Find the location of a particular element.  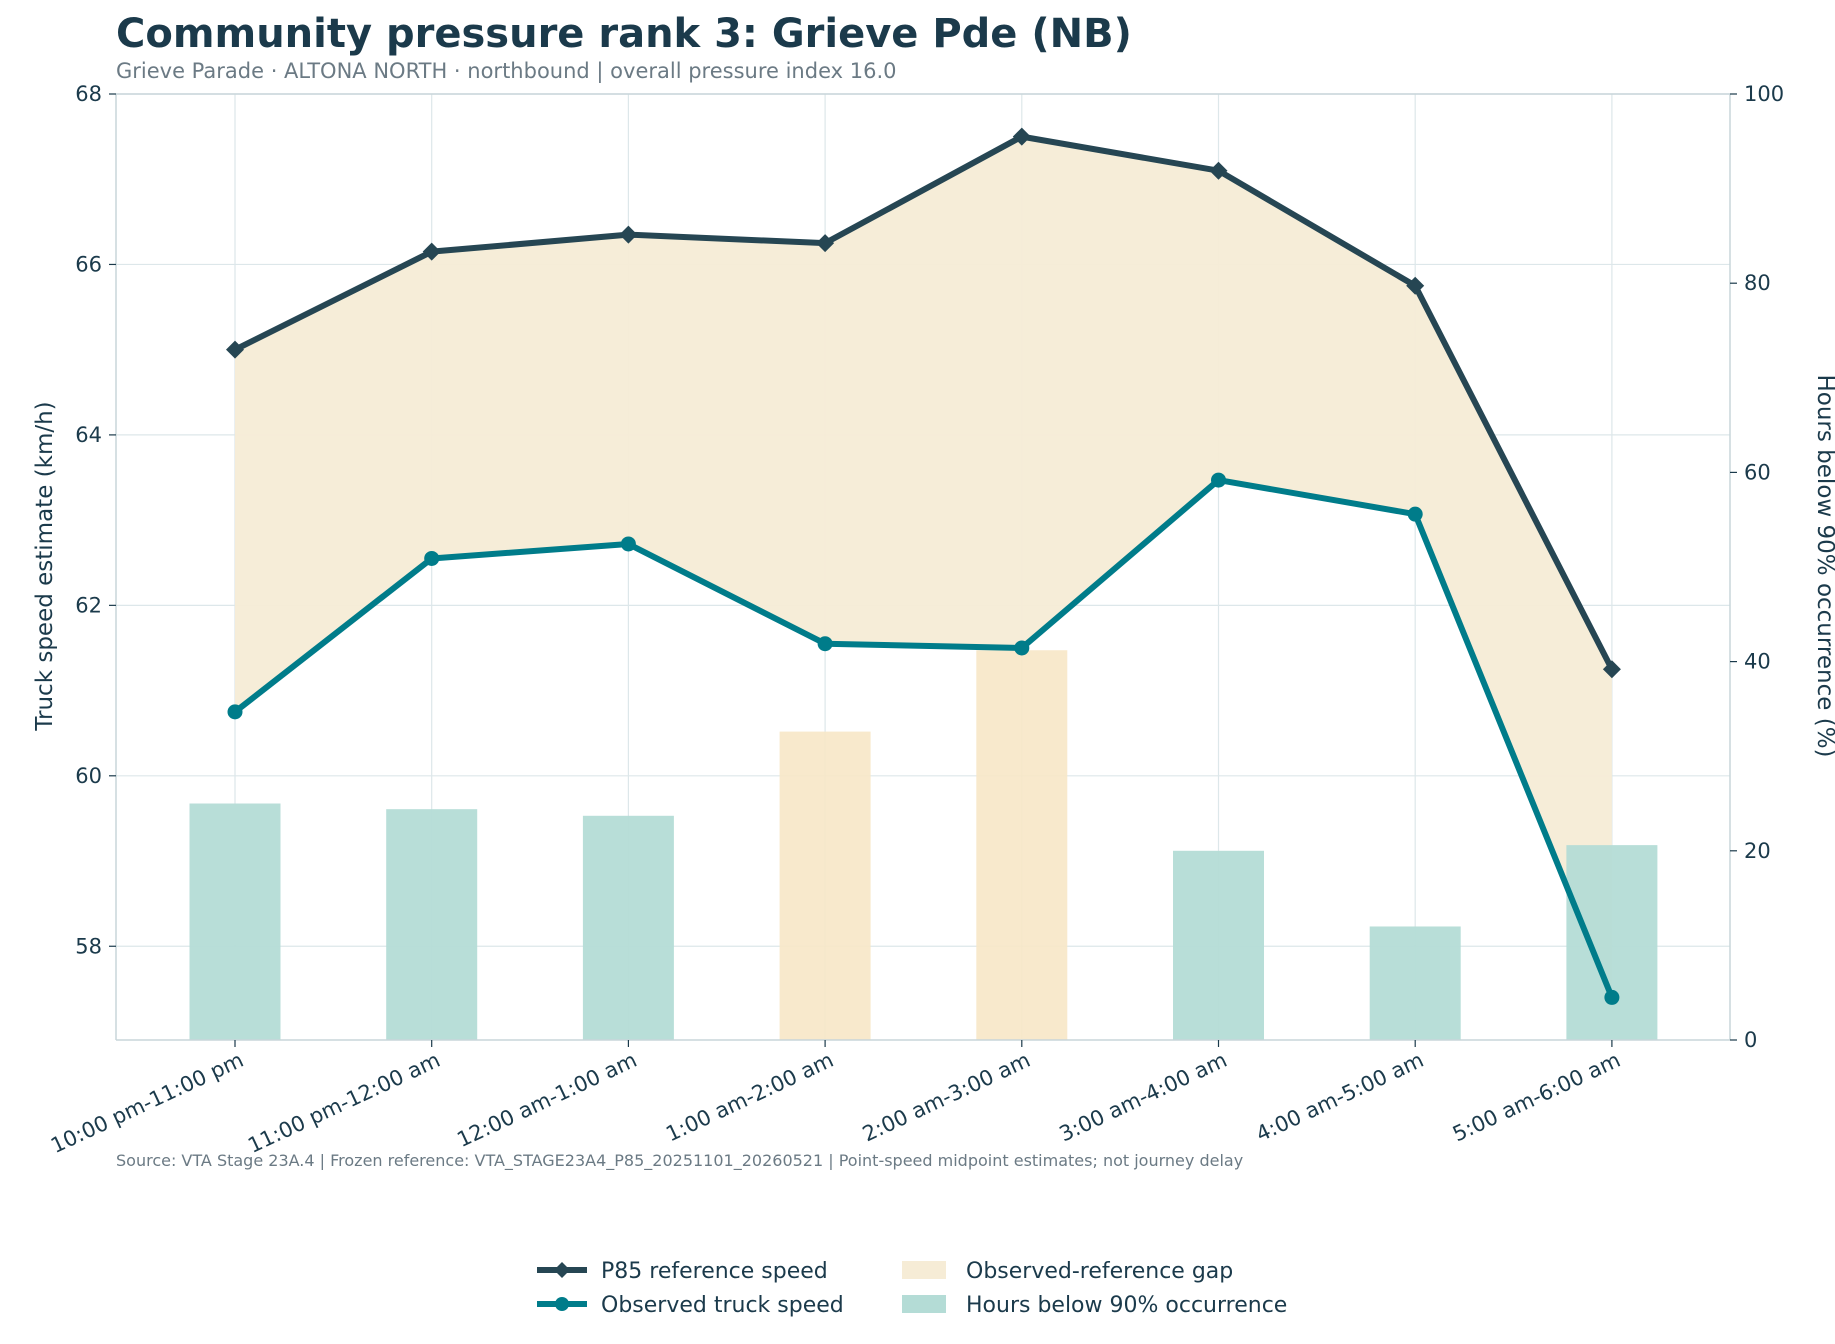

legend-label: Observed-reference gap is located at coordinates (1099, 1271).